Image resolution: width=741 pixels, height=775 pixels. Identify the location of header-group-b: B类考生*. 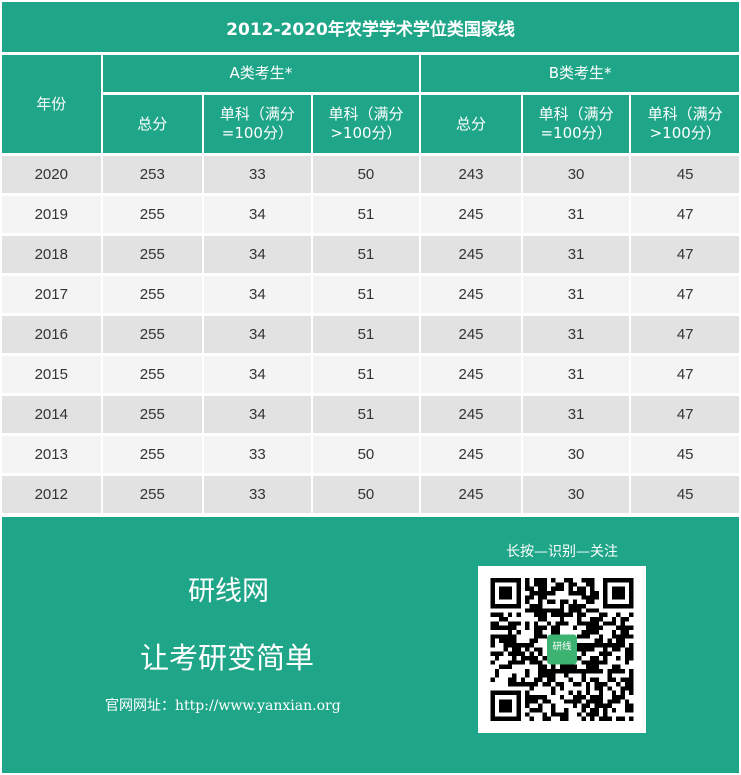
(580, 73).